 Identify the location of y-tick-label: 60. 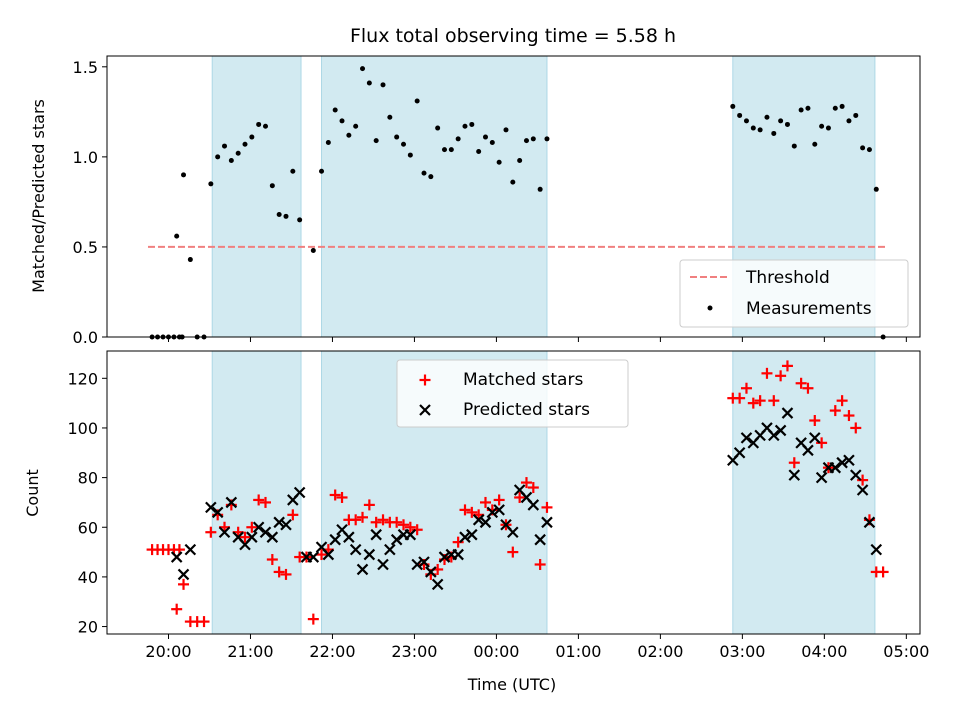
(88, 527).